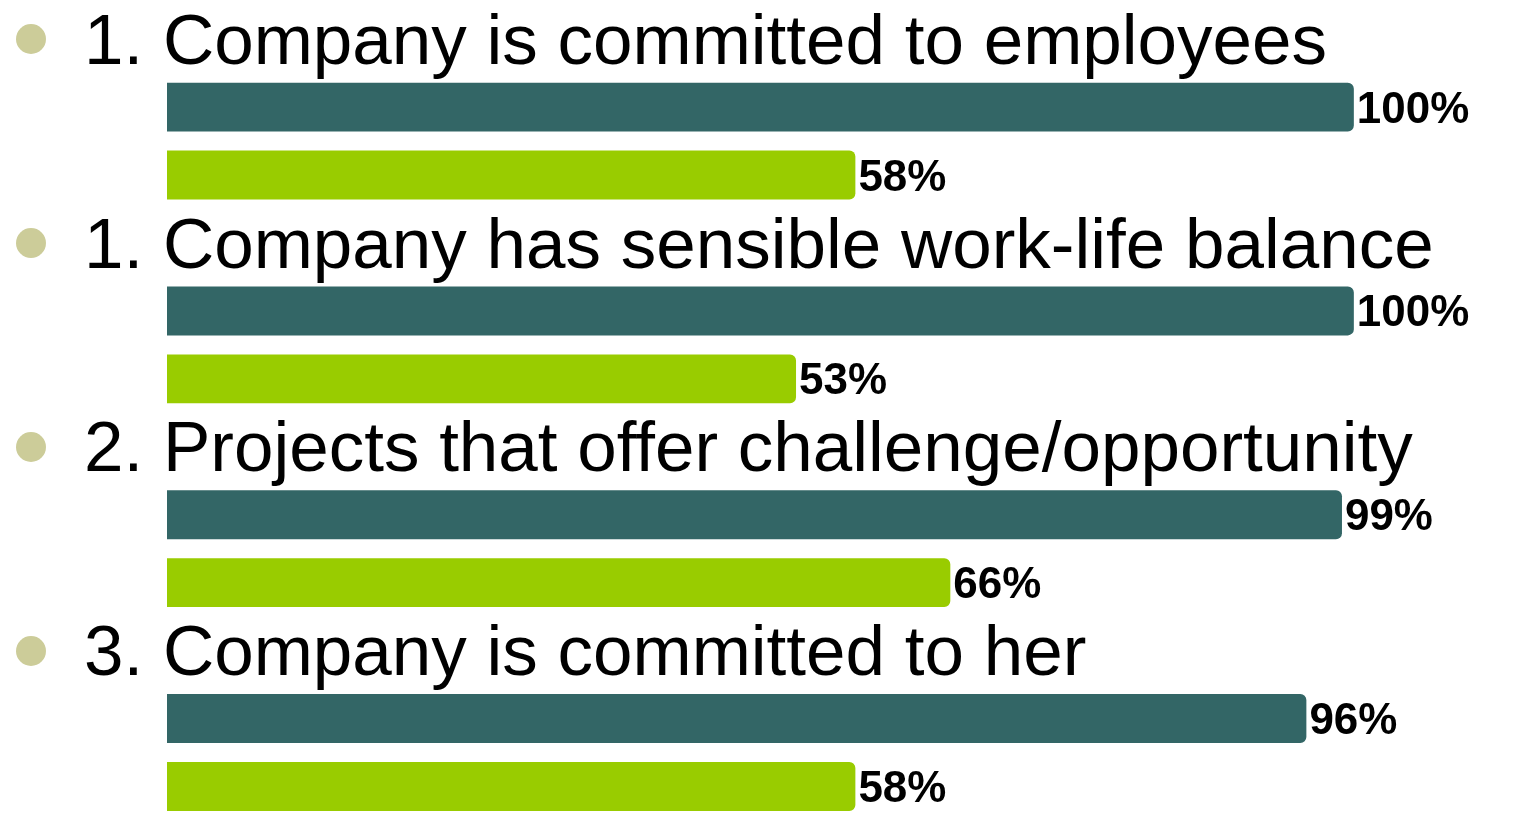  What do you see at coordinates (585, 650) in the screenshot?
I see `y-tick-label: 3. Company is committed to her` at bounding box center [585, 650].